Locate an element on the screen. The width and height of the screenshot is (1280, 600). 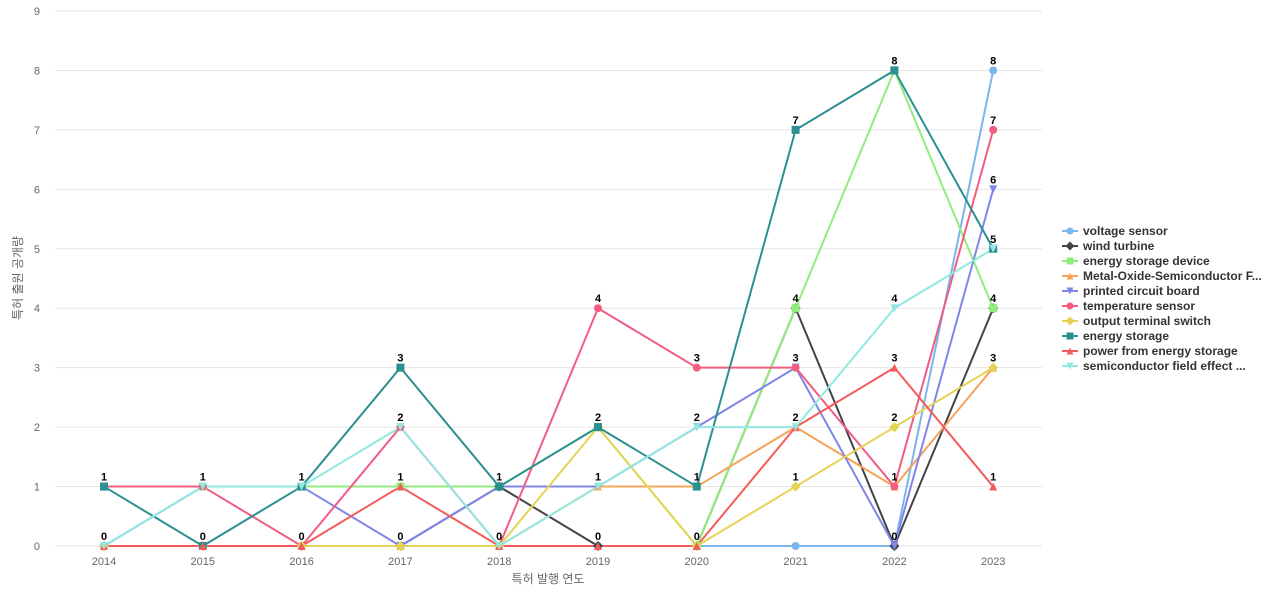
legend-label: energy storage is located at coordinates (1126, 336).